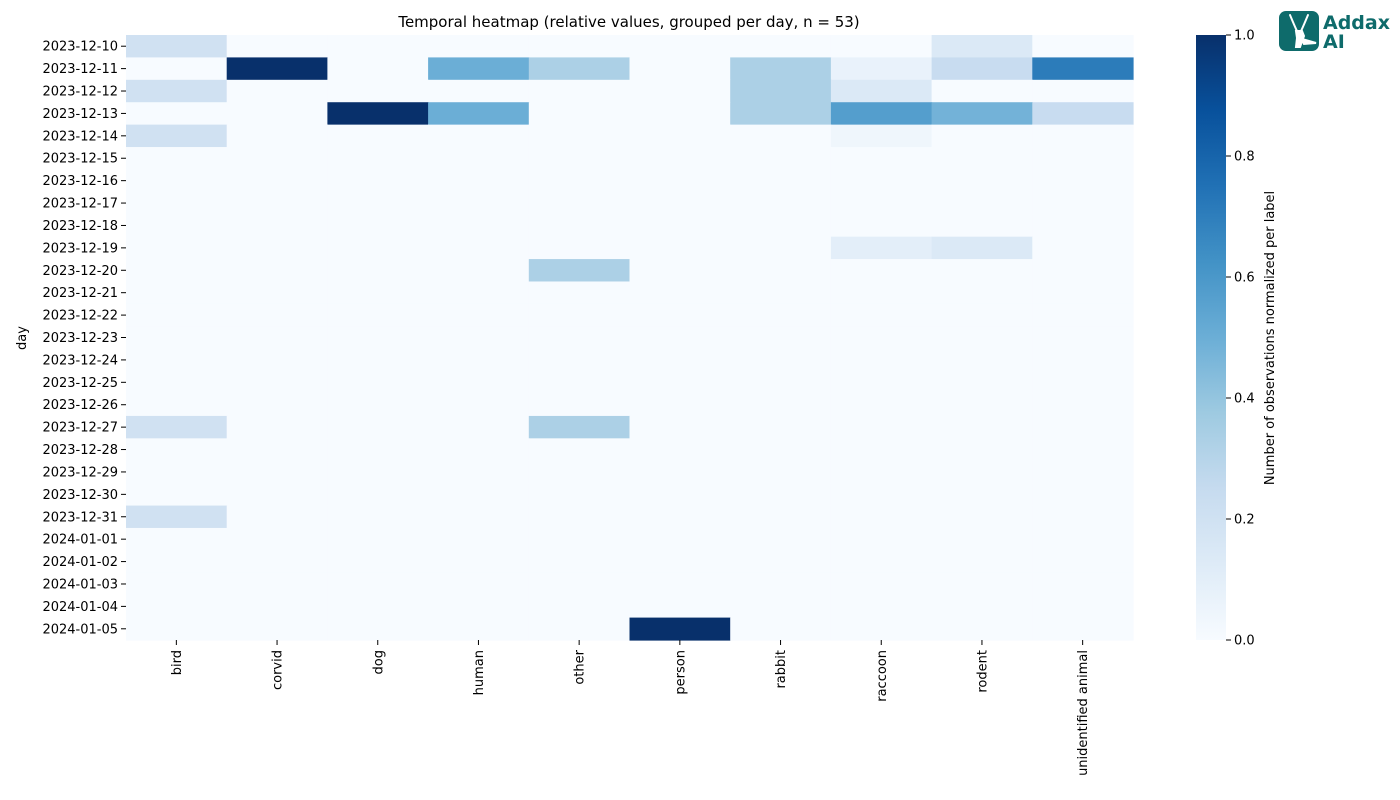 This screenshot has height=800, width=1400. Describe the element at coordinates (80, 159) in the screenshot. I see `y-tick-label: 2023-12-15` at that location.